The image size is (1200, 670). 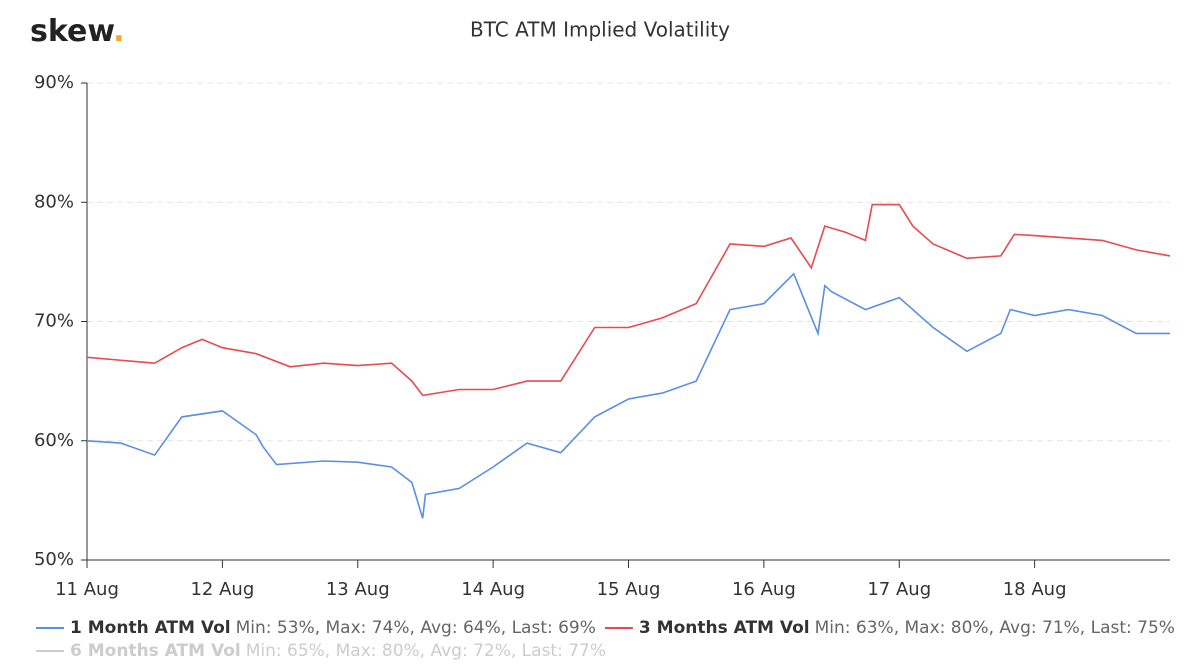 I want to click on legend-name: 6 Months ATM Vol, so click(x=155, y=651).